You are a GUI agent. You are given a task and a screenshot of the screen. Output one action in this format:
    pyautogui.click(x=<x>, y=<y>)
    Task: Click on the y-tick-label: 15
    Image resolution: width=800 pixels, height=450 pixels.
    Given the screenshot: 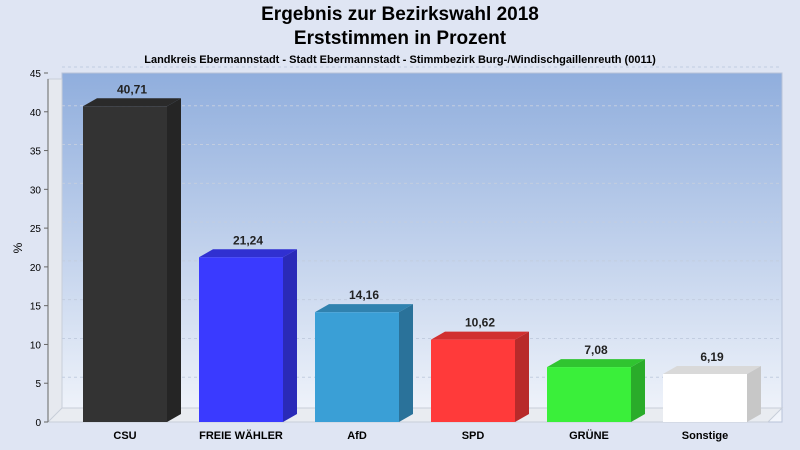 What is the action you would take?
    pyautogui.click(x=36, y=307)
    